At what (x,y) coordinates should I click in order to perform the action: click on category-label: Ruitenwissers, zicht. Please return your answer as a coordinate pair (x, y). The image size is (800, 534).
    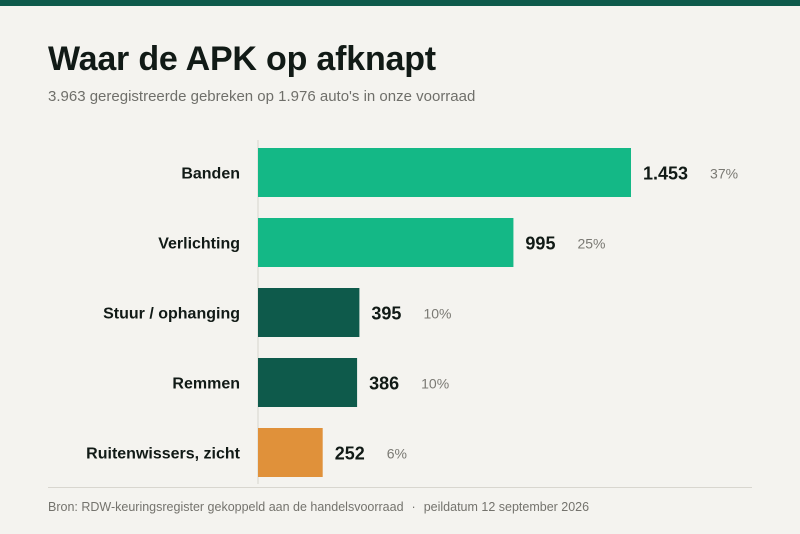
    Looking at the image, I should click on (163, 454).